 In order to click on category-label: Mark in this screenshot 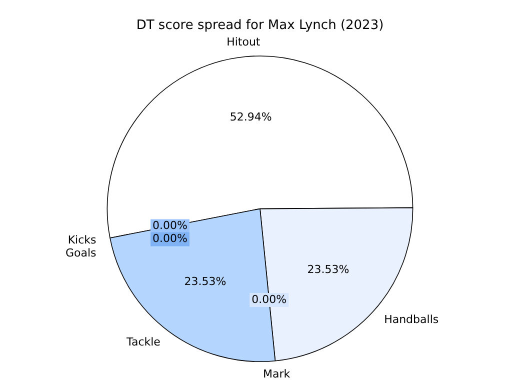, I will do `click(276, 374)`.